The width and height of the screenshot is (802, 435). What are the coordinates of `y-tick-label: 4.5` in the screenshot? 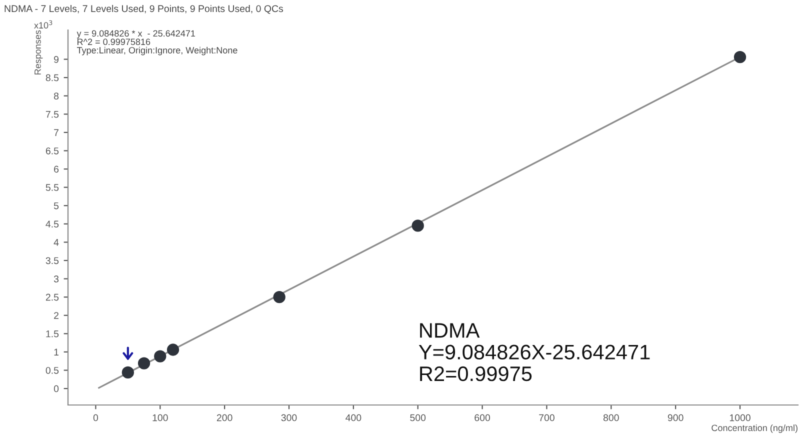 It's located at (52, 224).